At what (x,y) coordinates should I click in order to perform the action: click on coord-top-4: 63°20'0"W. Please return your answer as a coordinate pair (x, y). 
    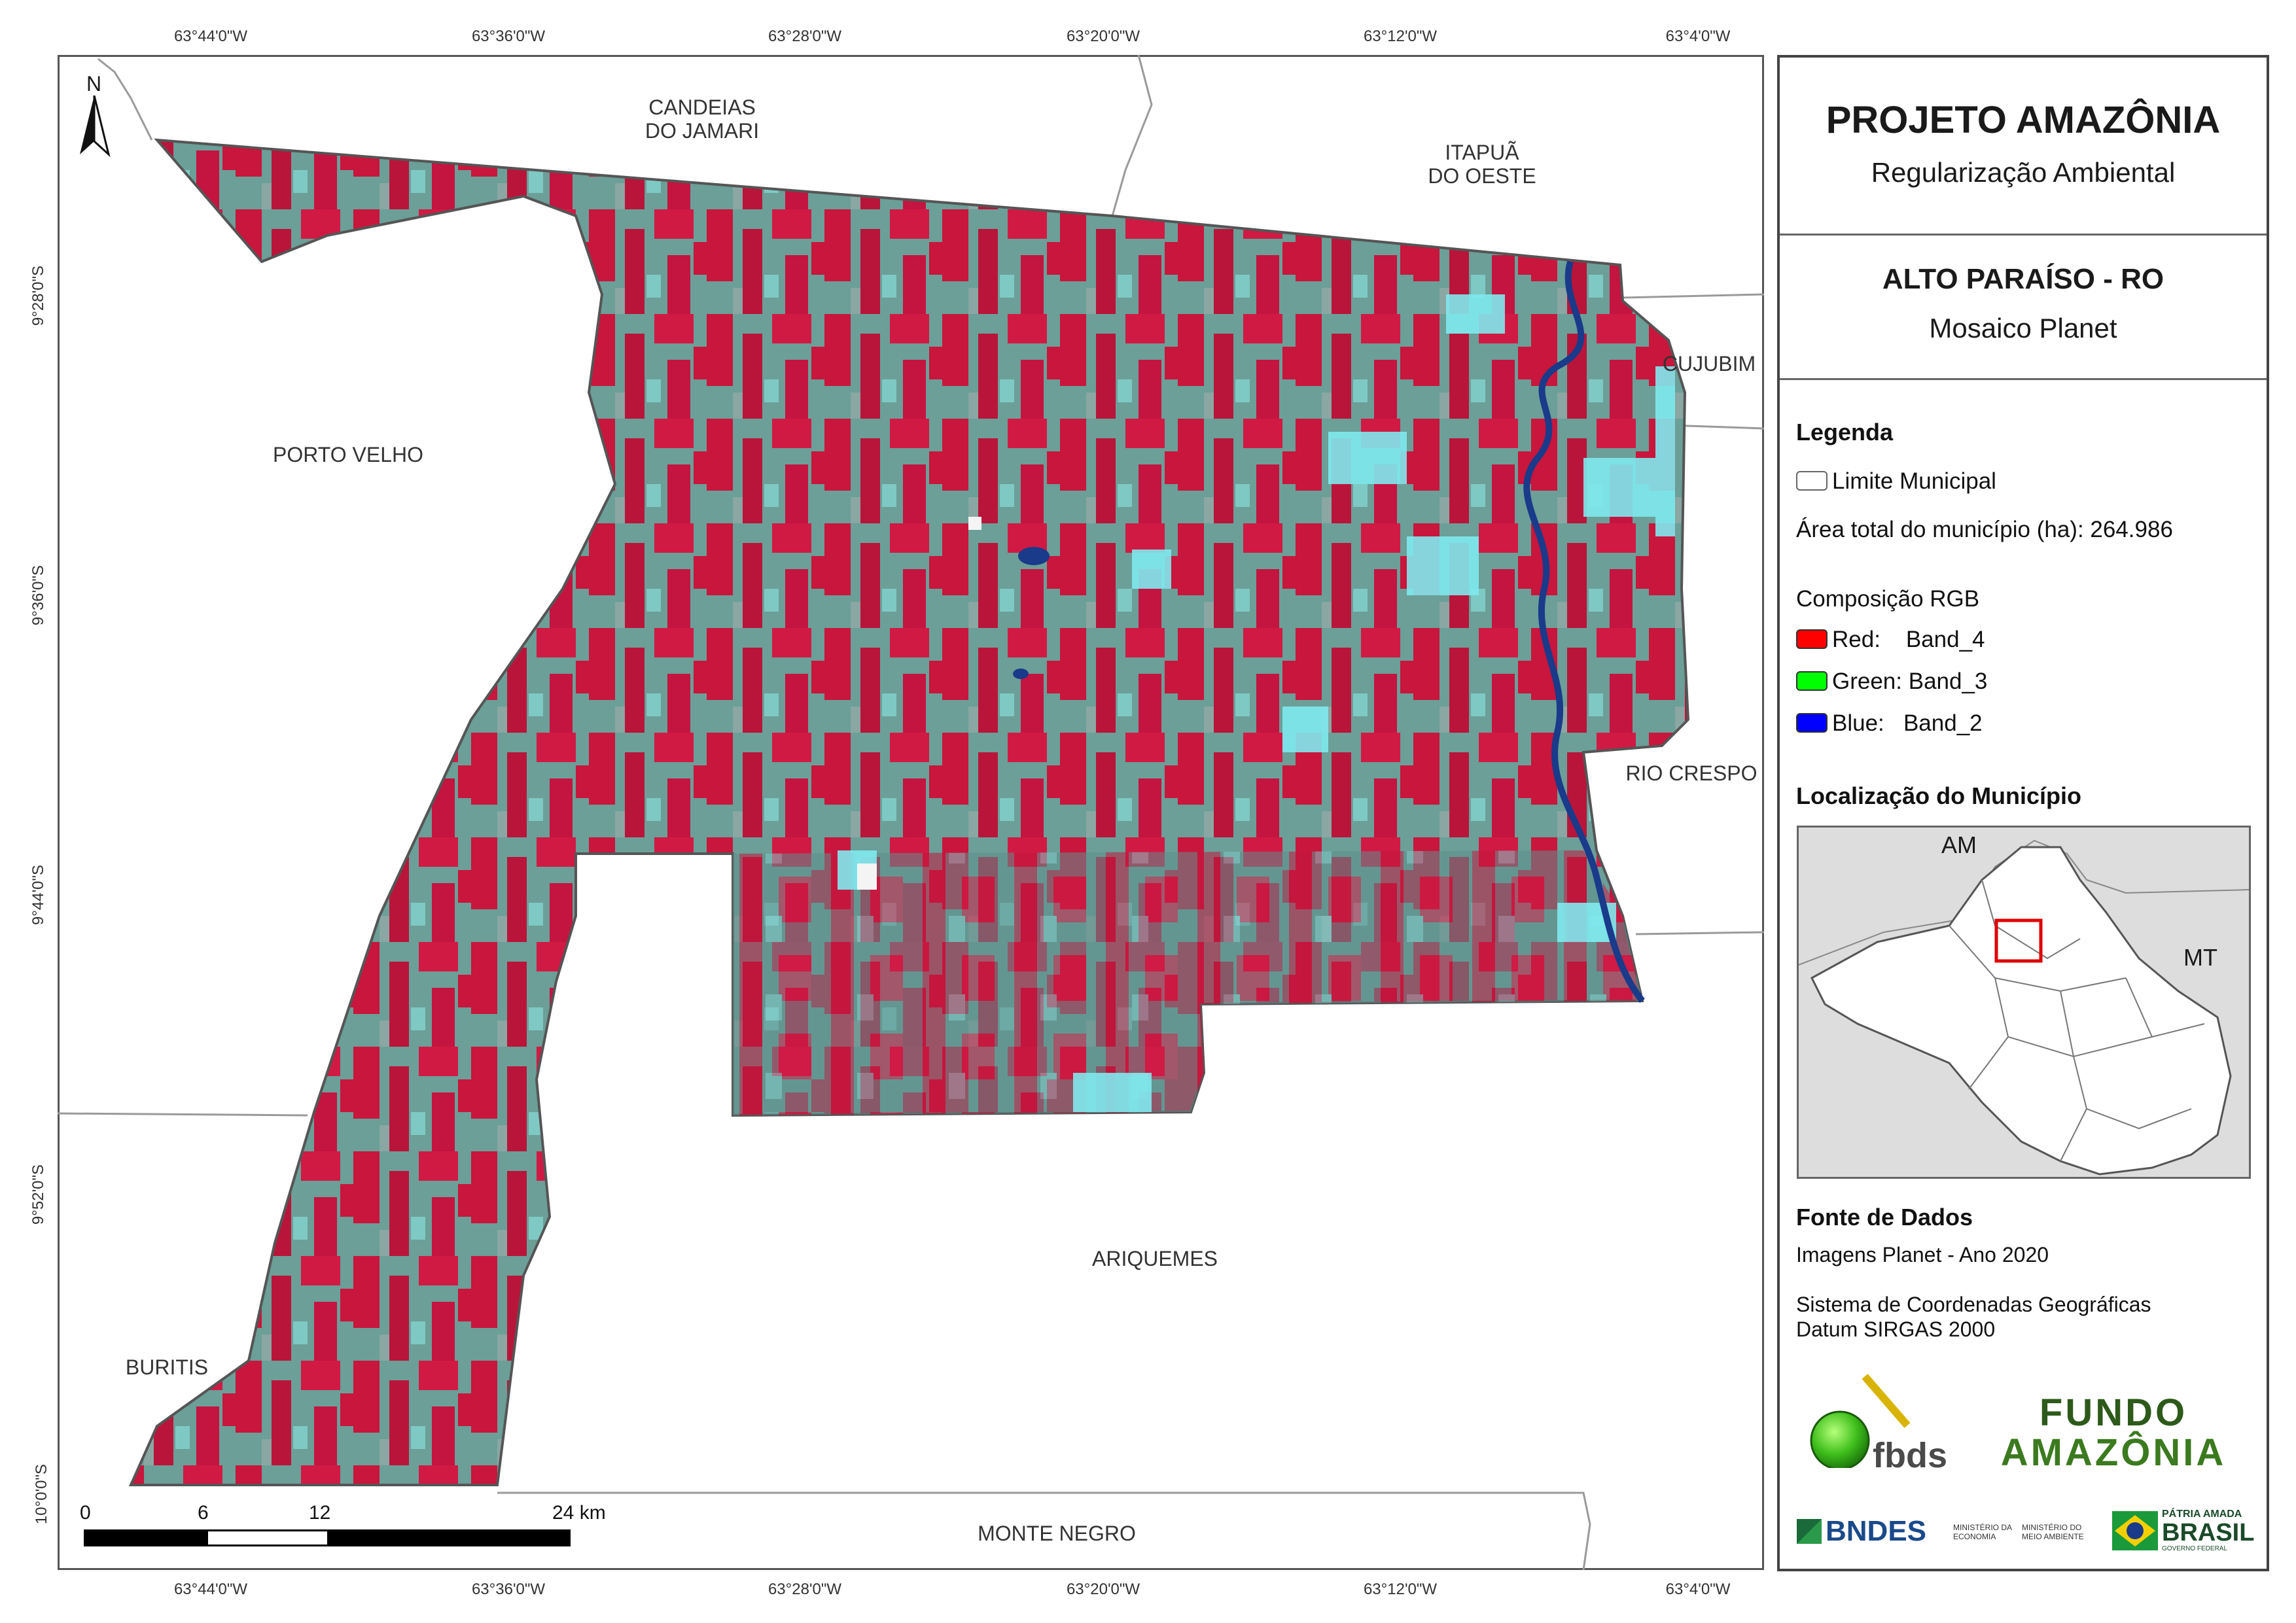
    Looking at the image, I should click on (1103, 36).